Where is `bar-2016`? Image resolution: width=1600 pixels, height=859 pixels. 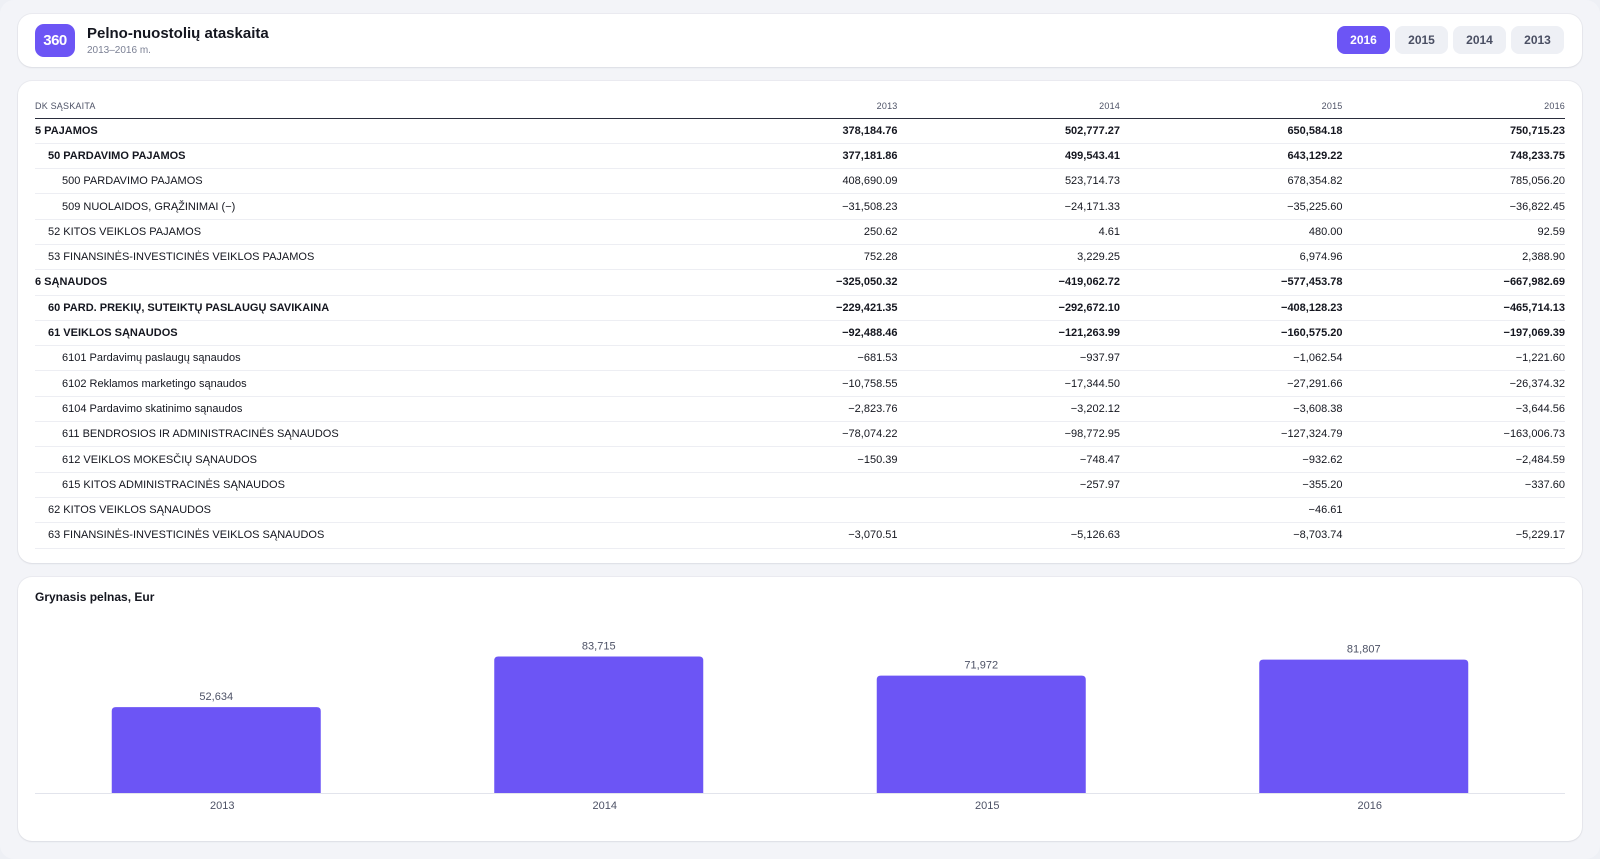
bar-2016 is located at coordinates (1364, 726).